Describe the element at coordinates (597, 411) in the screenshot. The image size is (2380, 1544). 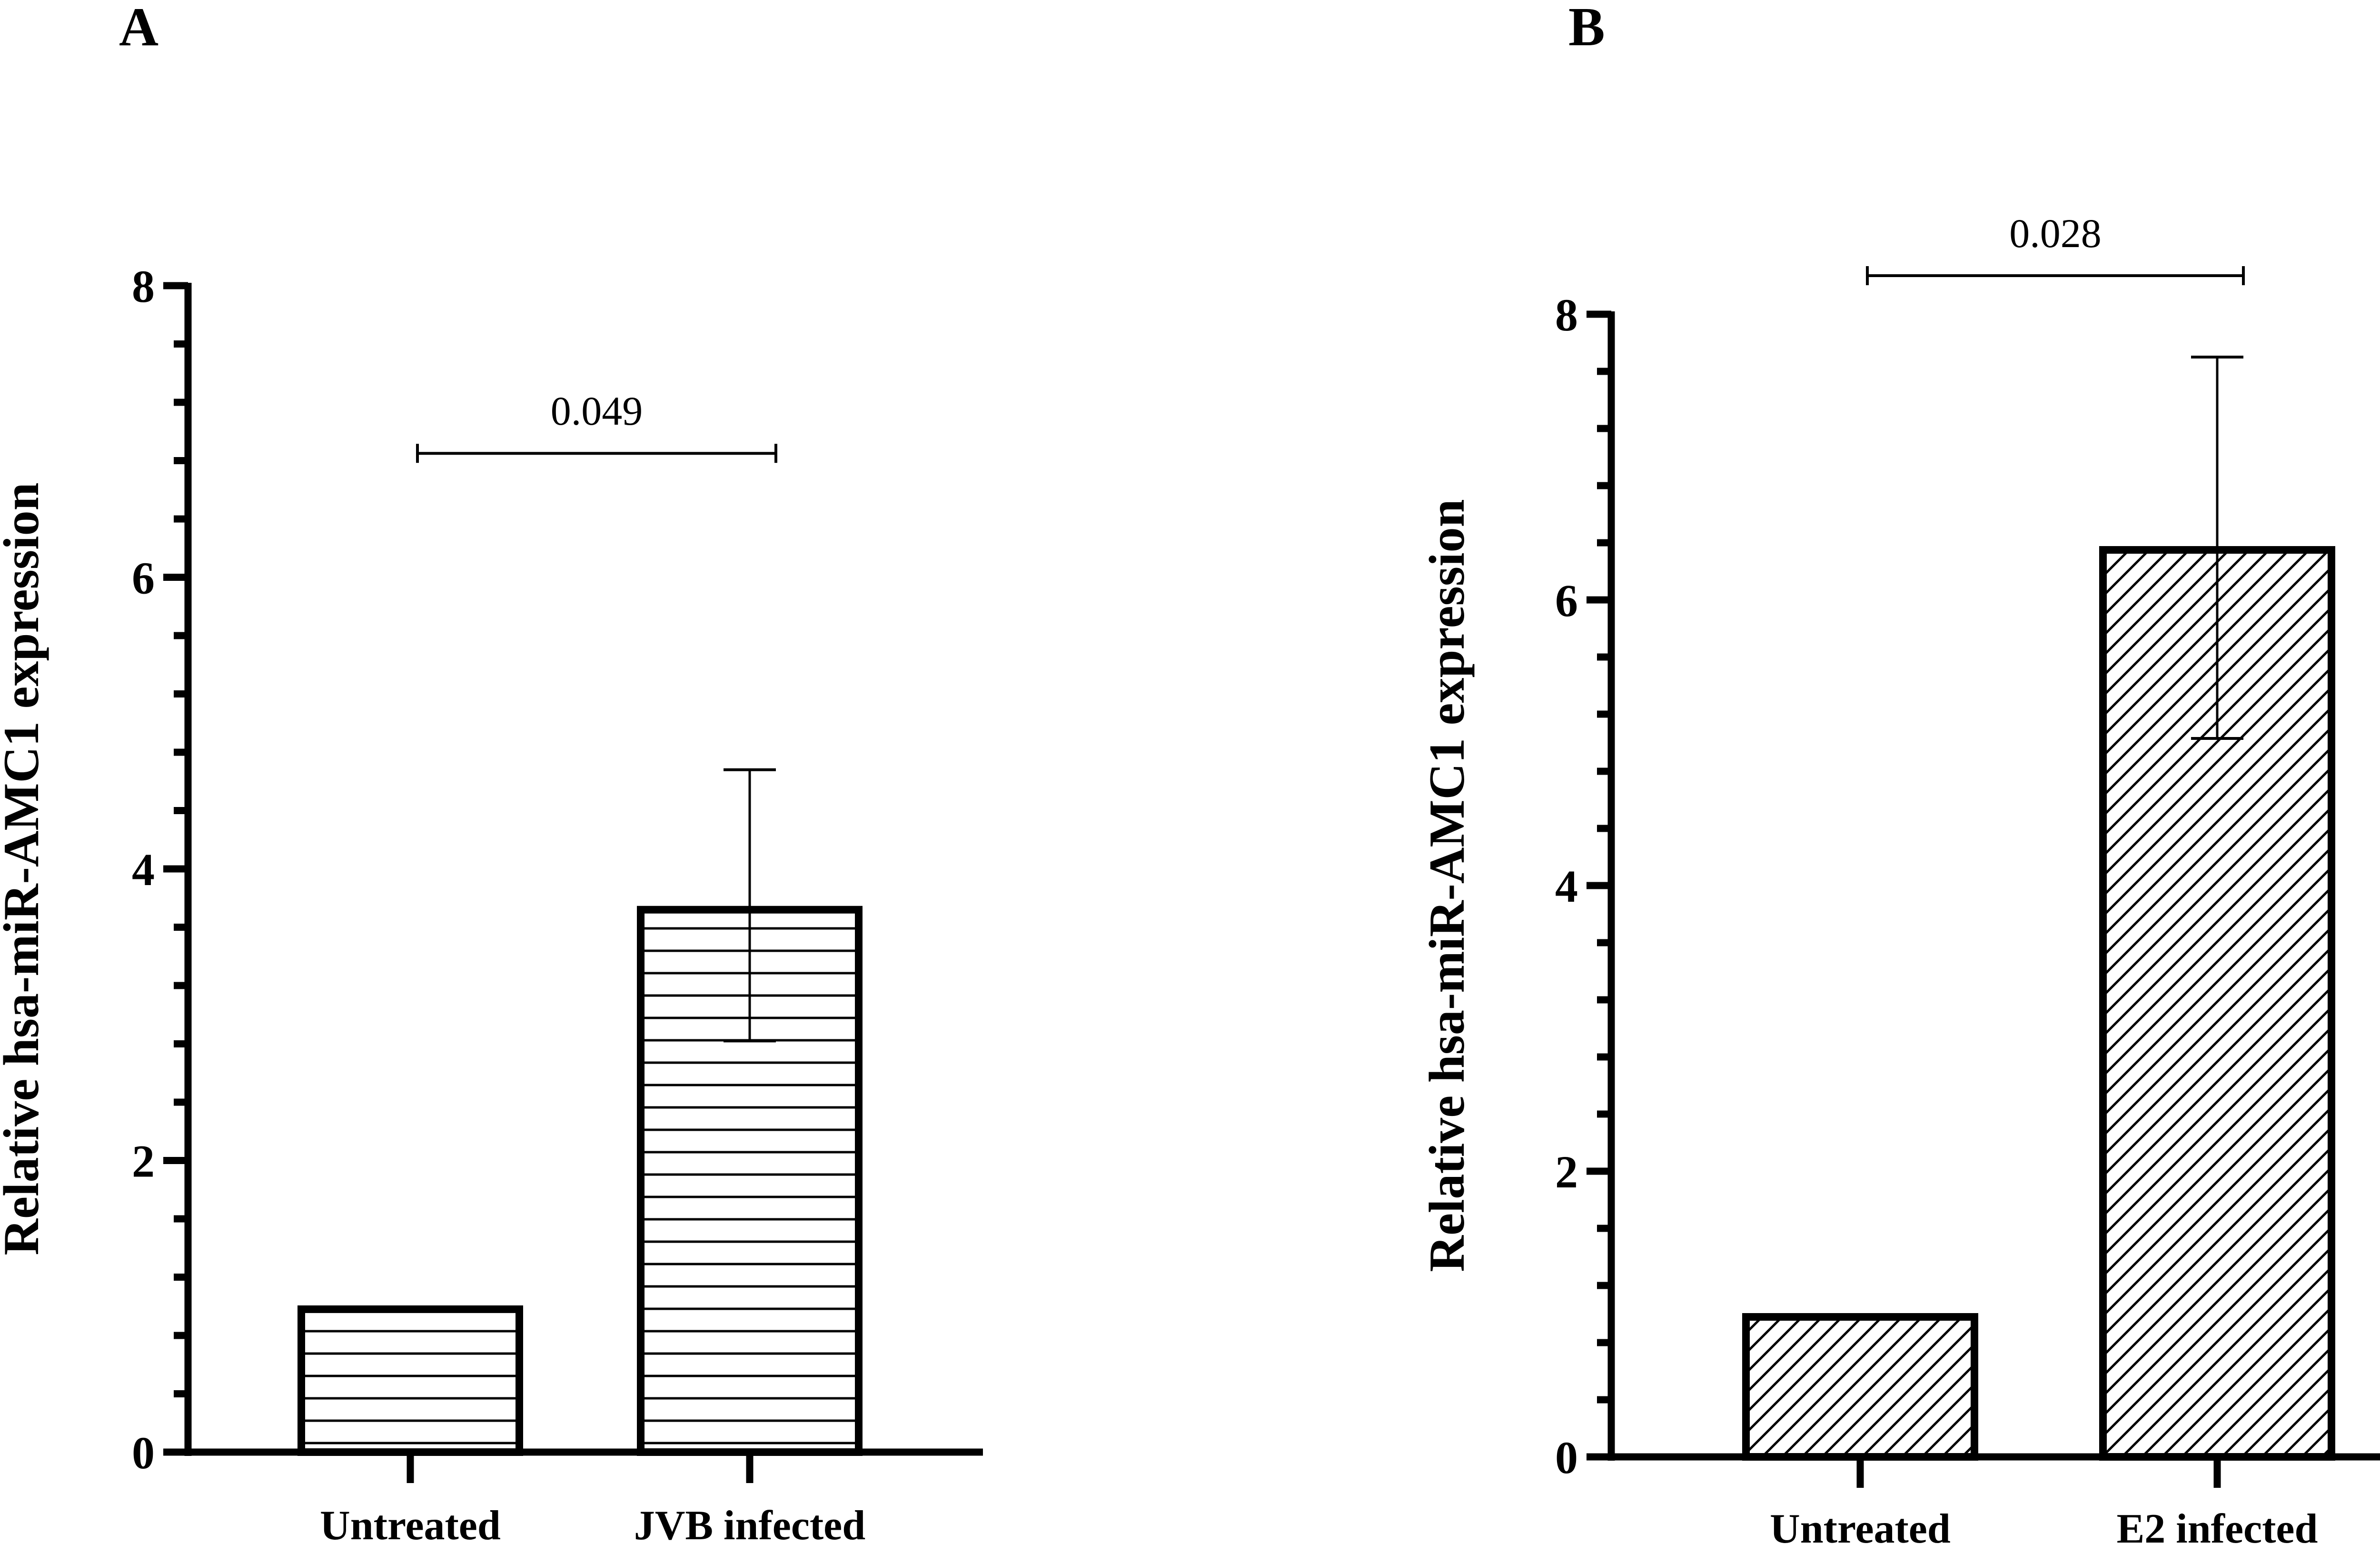
I see `p-value-label: 0.049` at that location.